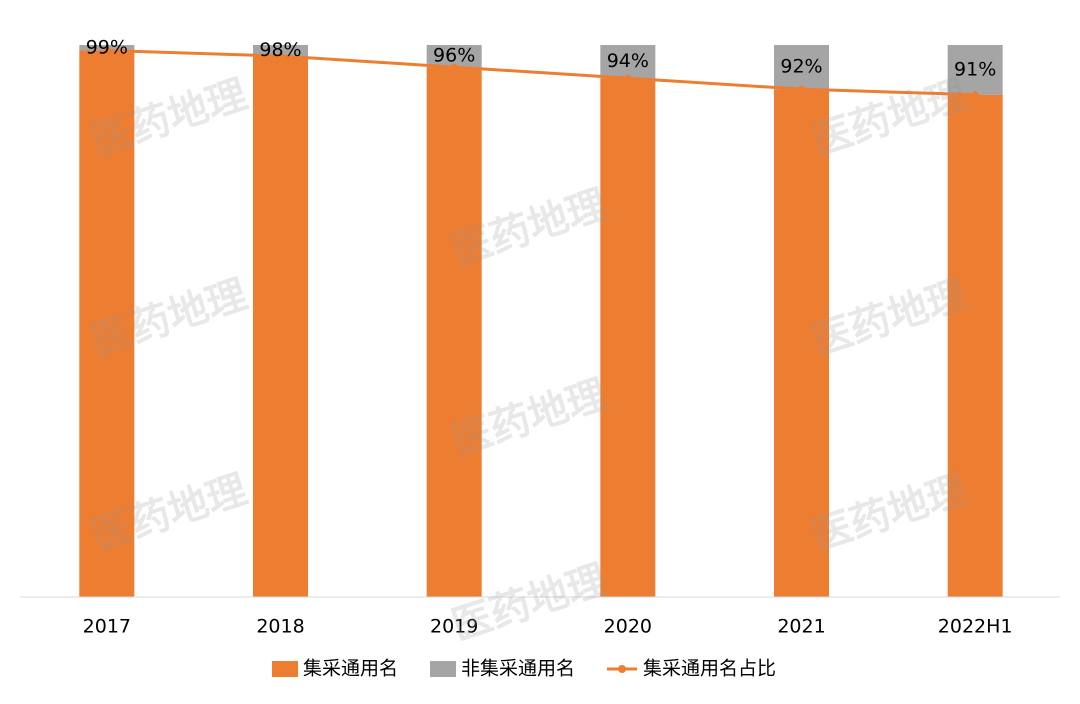 The width and height of the screenshot is (1080, 704). What do you see at coordinates (622, 669) in the screenshot?
I see `legend-swatch-marker` at bounding box center [622, 669].